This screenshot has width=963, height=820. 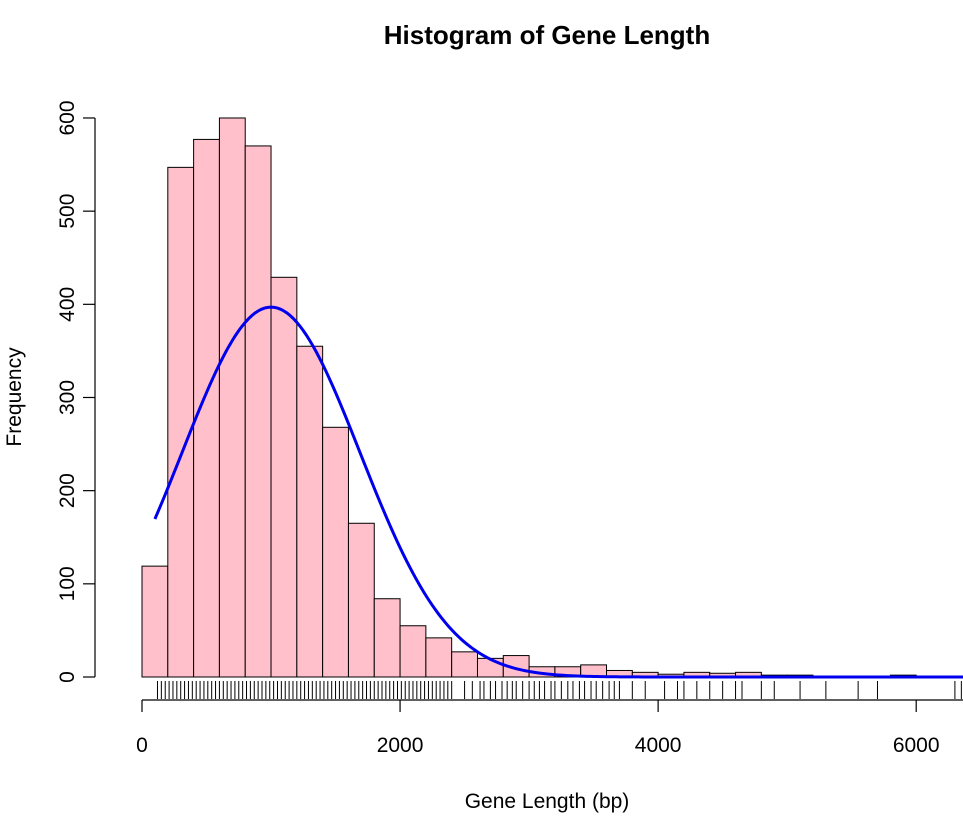 I want to click on y-tick-label-0: 0, so click(x=67, y=677).